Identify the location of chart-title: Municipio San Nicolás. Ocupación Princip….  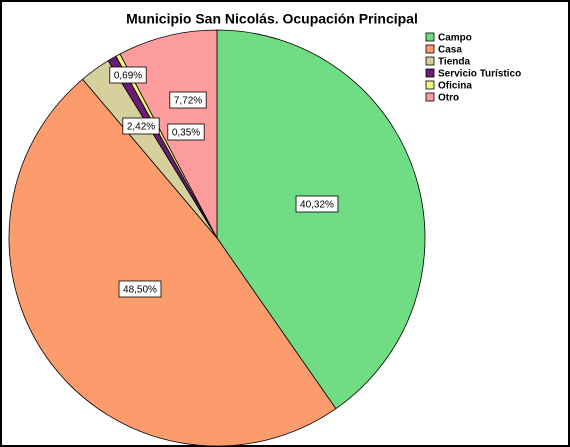
(272, 19).